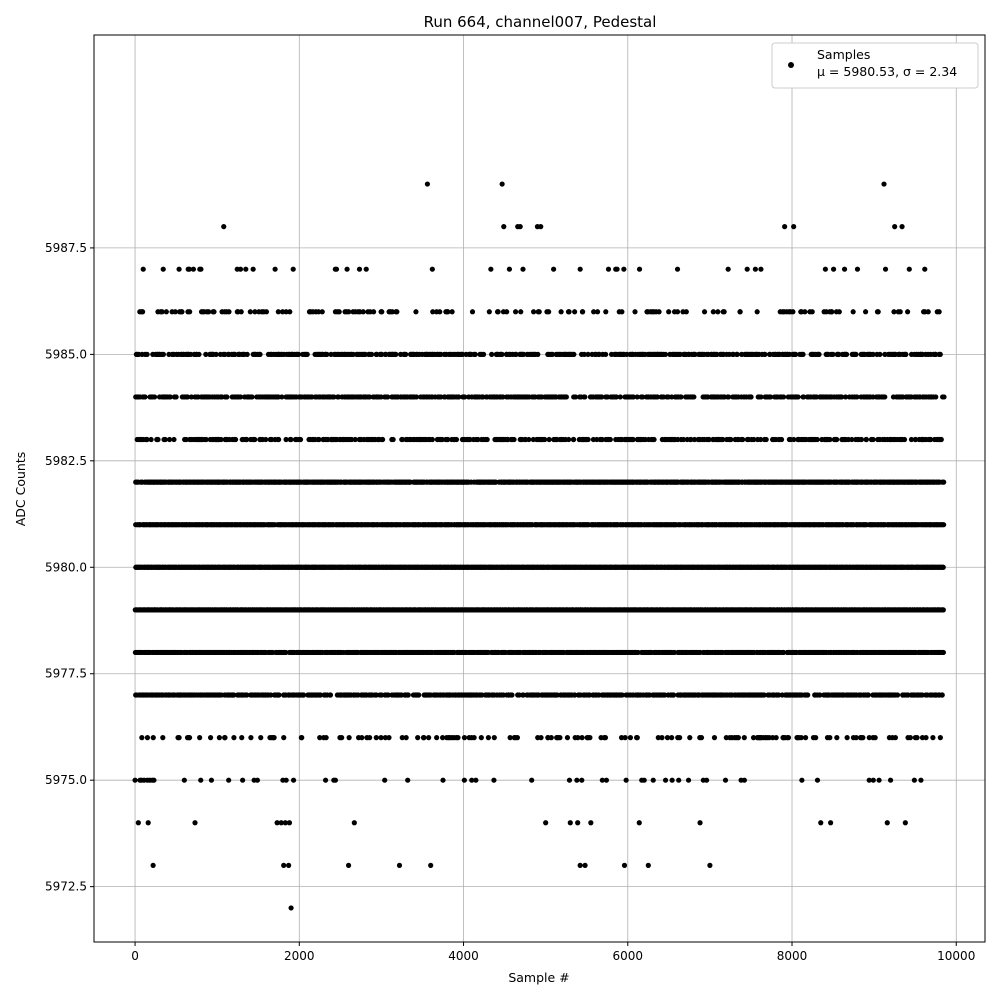  I want to click on chart-title: Run 664, channel007, Pedestal, so click(540, 22).